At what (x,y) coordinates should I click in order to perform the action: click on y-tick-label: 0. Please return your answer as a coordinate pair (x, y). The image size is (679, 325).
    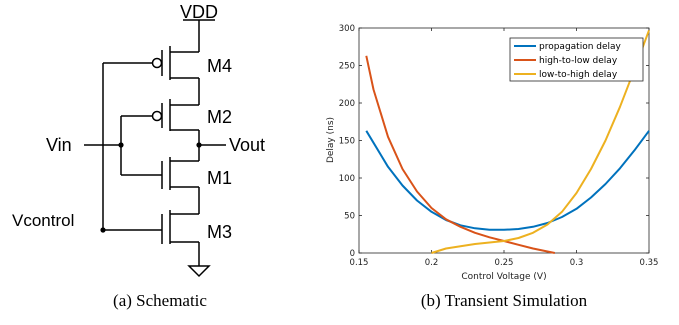
    Looking at the image, I should click on (352, 254).